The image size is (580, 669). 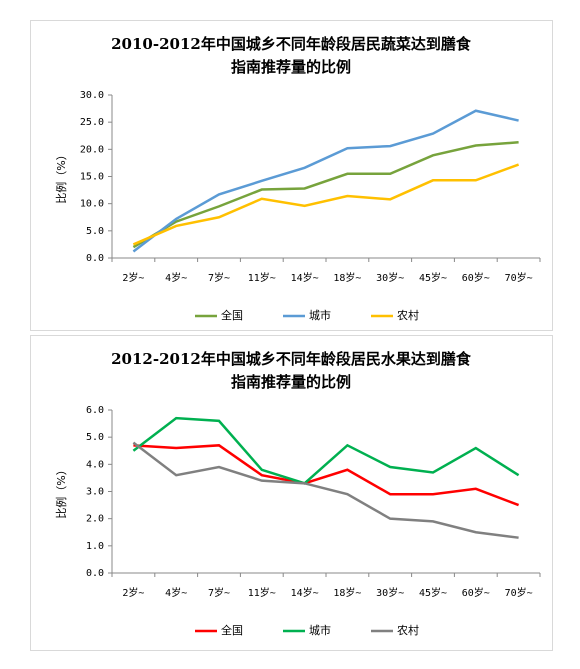 I want to click on y-tick-label: 20.0, so click(x=92, y=149).